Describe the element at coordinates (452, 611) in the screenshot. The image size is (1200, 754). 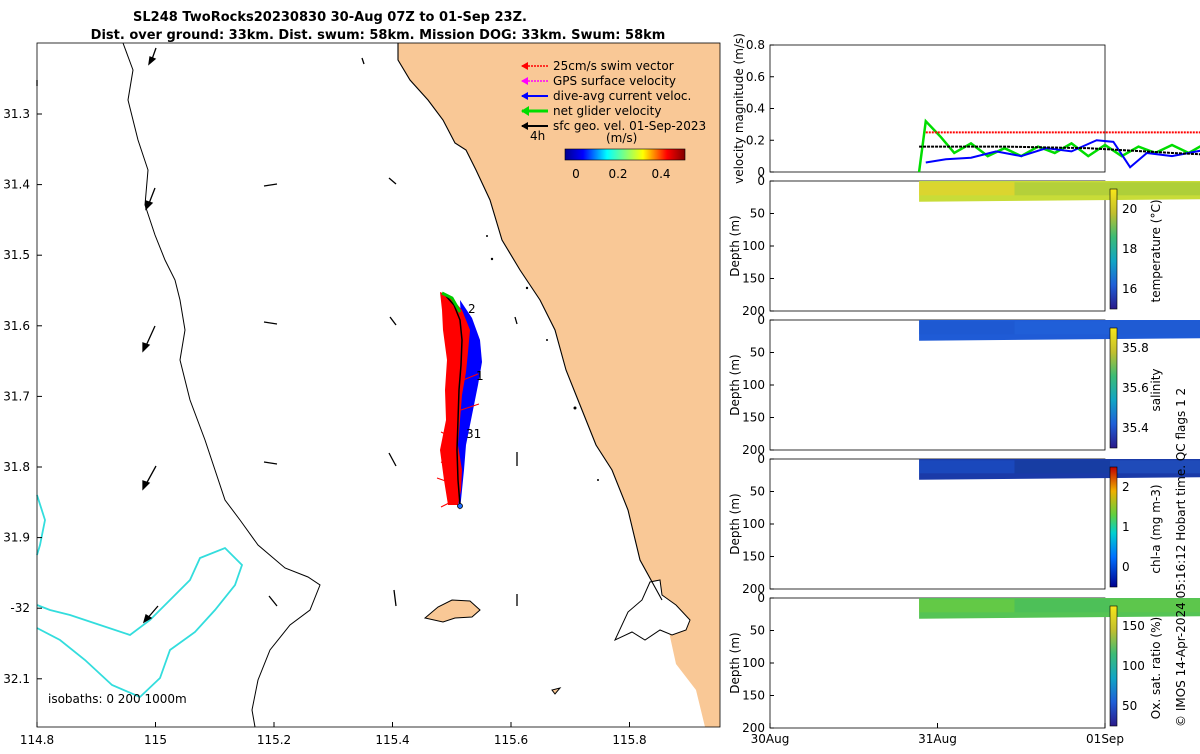
I see `rottnest-island` at that location.